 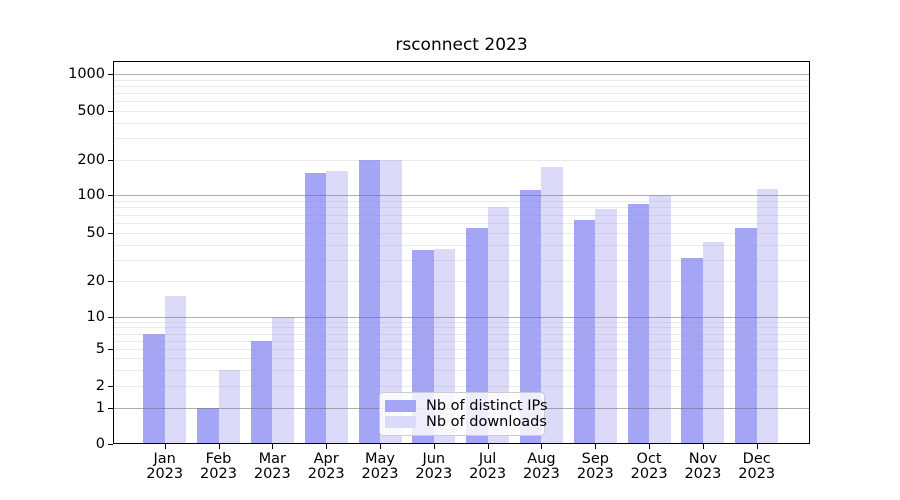 I want to click on y-tick-label: 20, so click(x=95, y=281).